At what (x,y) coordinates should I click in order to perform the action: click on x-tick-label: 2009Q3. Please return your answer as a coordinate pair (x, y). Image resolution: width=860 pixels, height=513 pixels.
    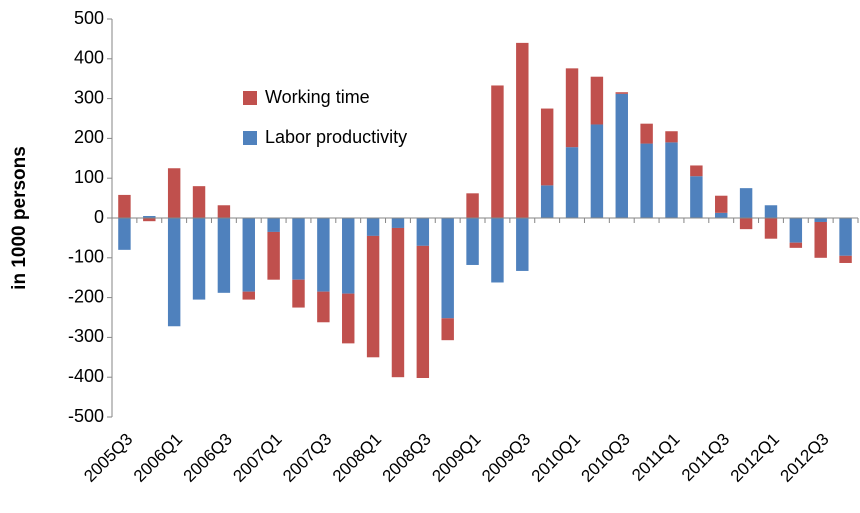
    Looking at the image, I should click on (506, 458).